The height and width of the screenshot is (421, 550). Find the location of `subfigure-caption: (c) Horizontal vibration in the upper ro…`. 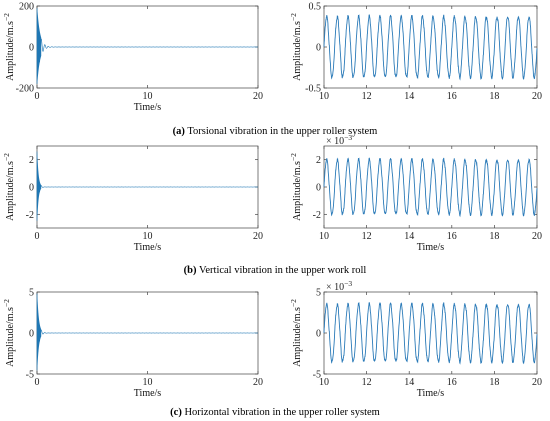

subfigure-caption: (c) Horizontal vibration in the upper ro… is located at coordinates (275, 412).